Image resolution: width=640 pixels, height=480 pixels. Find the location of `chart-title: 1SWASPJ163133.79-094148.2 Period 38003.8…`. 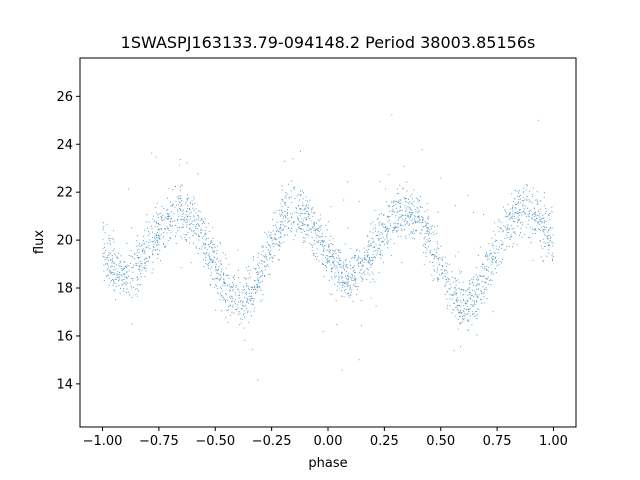

chart-title: 1SWASPJ163133.79-094148.2 Period 38003.8… is located at coordinates (328, 42).